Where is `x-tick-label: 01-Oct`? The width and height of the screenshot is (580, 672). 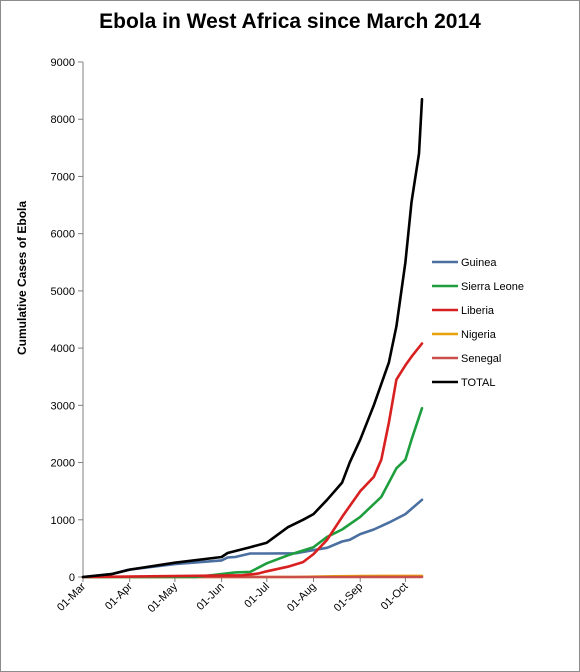
x-tick-label: 01-Oct is located at coordinates (395, 597).